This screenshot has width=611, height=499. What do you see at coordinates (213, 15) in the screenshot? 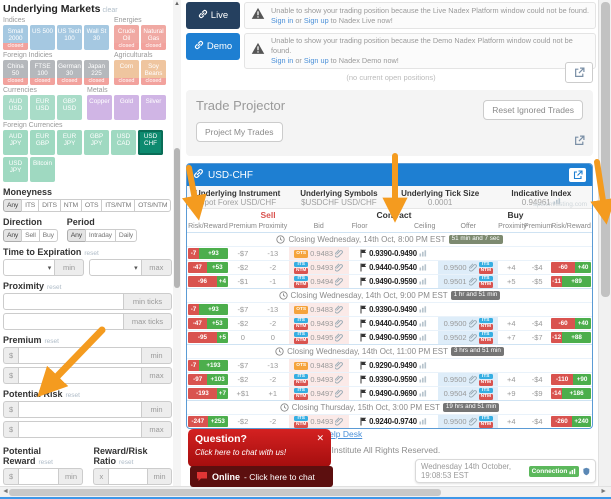
I see `live-button: Live` at bounding box center [213, 15].